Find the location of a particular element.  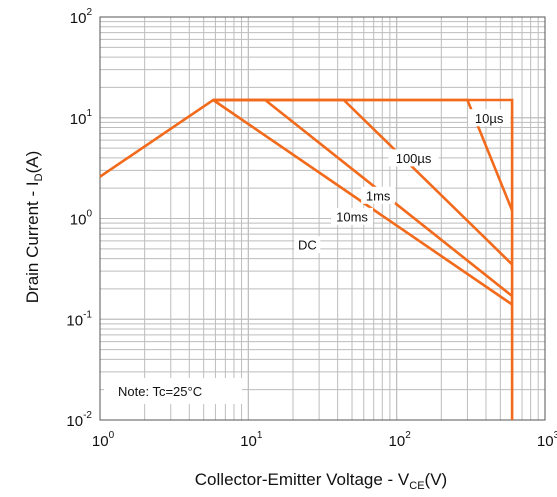

x-axis-label-sub: CE is located at coordinates (416, 486).